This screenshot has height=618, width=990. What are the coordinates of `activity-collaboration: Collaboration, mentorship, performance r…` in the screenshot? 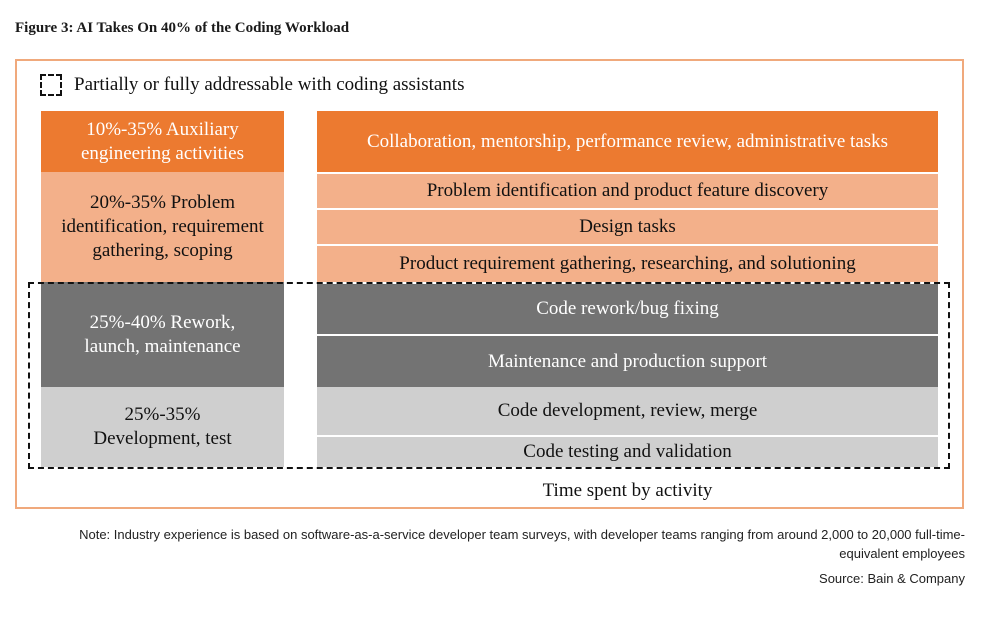 It's located at (627, 141).